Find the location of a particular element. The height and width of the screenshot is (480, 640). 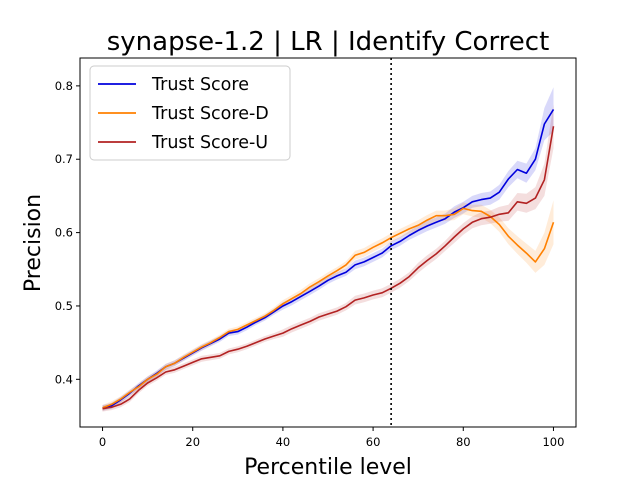

y-tick-label: 0.5 is located at coordinates (64, 306).